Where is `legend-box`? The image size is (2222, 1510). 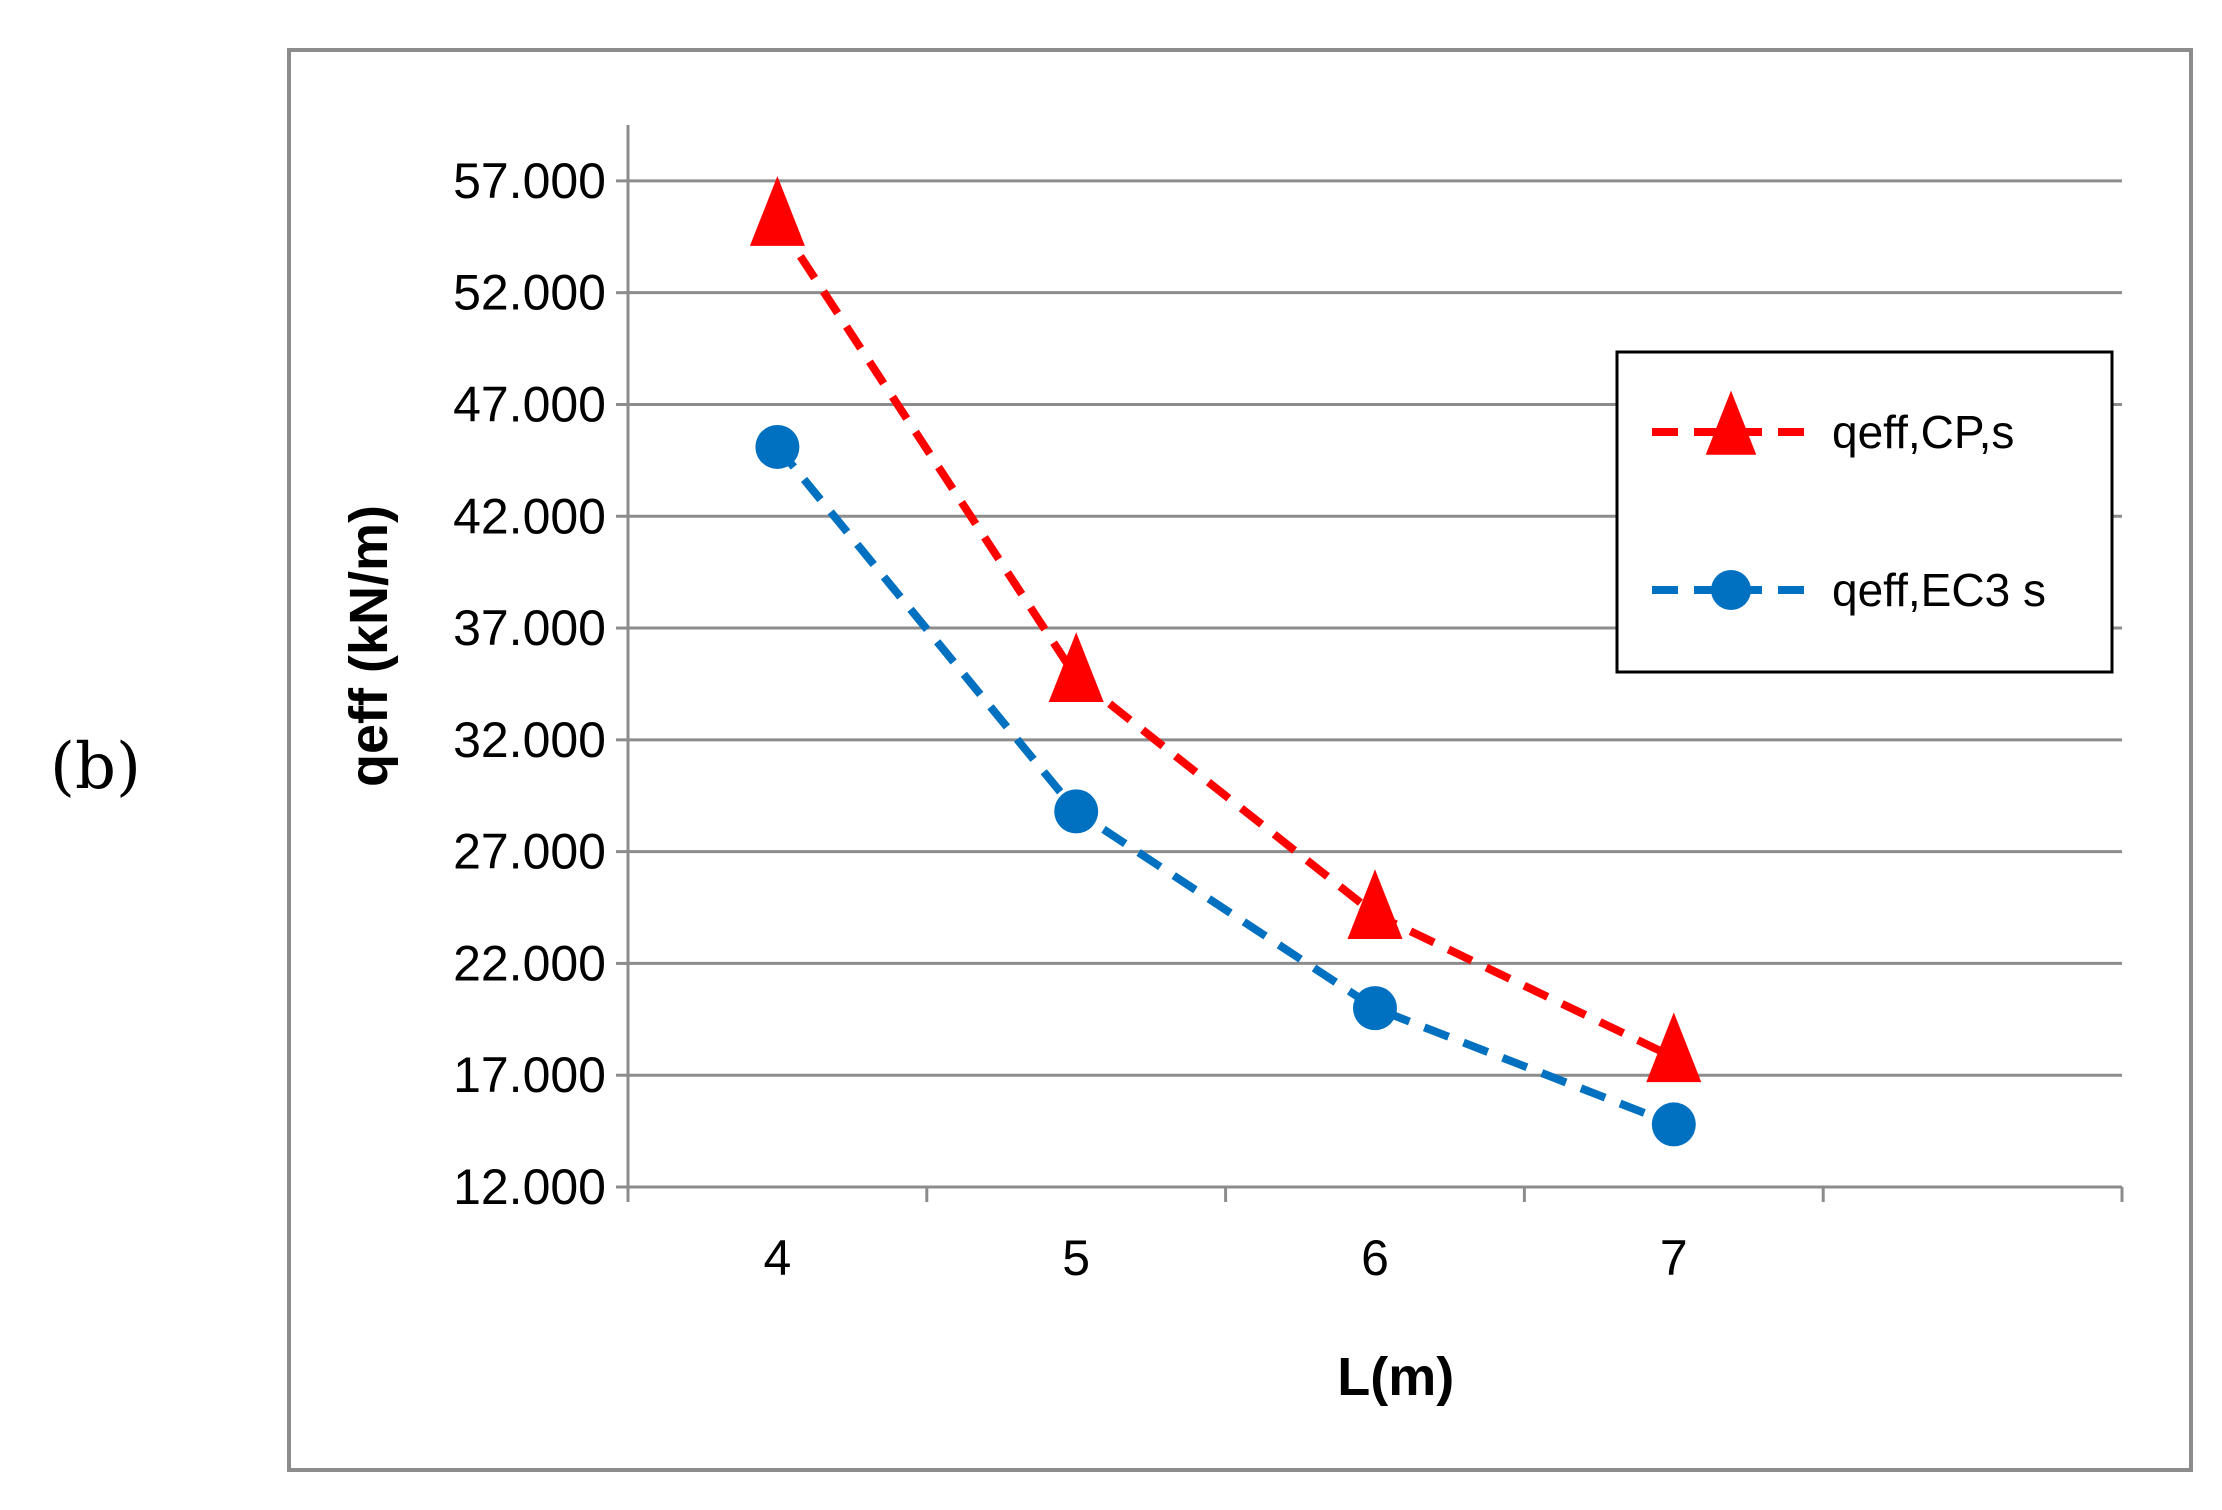 legend-box is located at coordinates (1864, 512).